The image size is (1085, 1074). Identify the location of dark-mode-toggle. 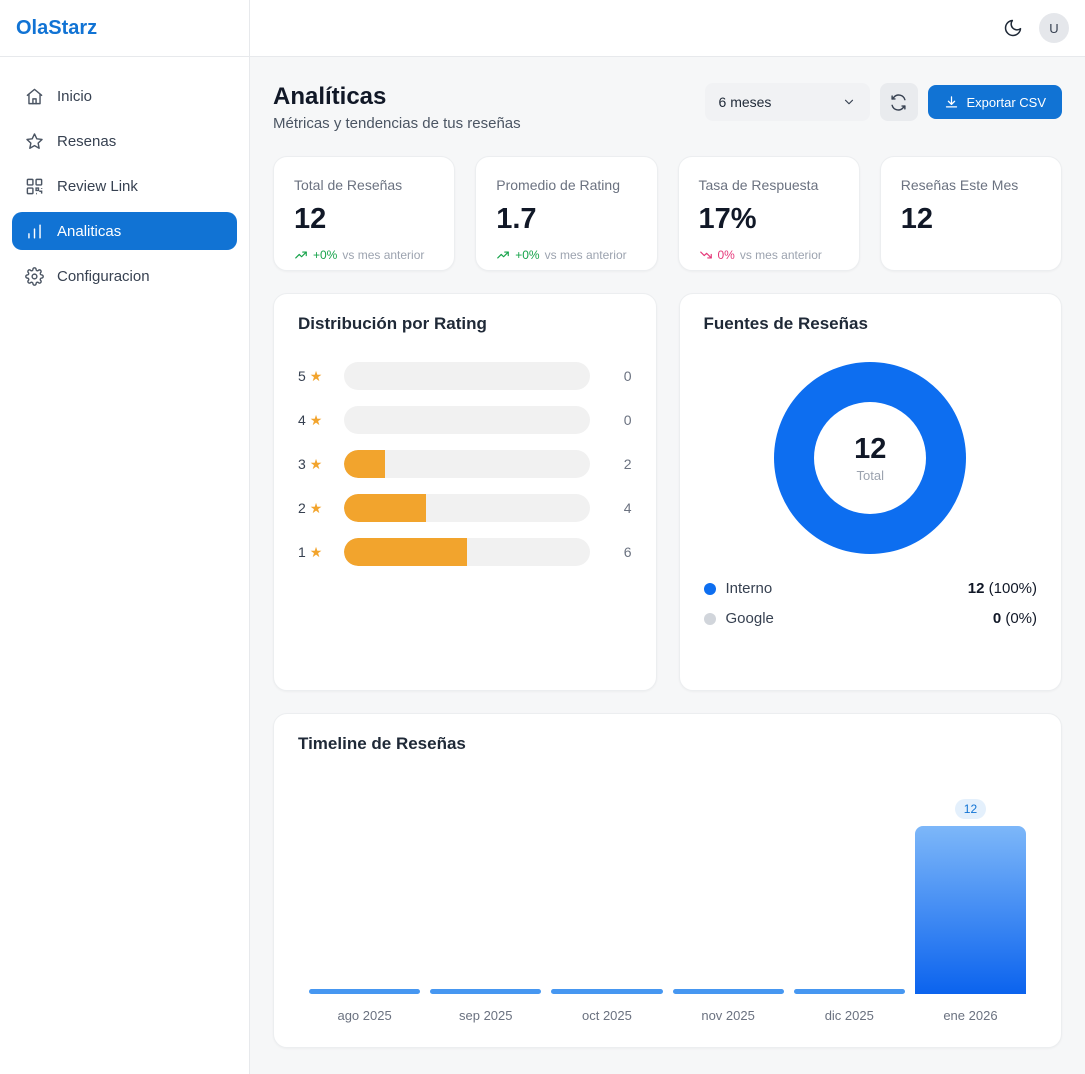
(1013, 28).